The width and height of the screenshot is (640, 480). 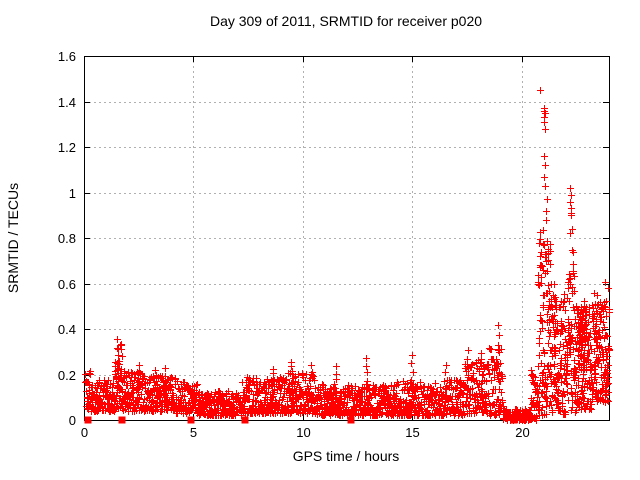 What do you see at coordinates (67, 238) in the screenshot?
I see `y-tick-label: 0.8` at bounding box center [67, 238].